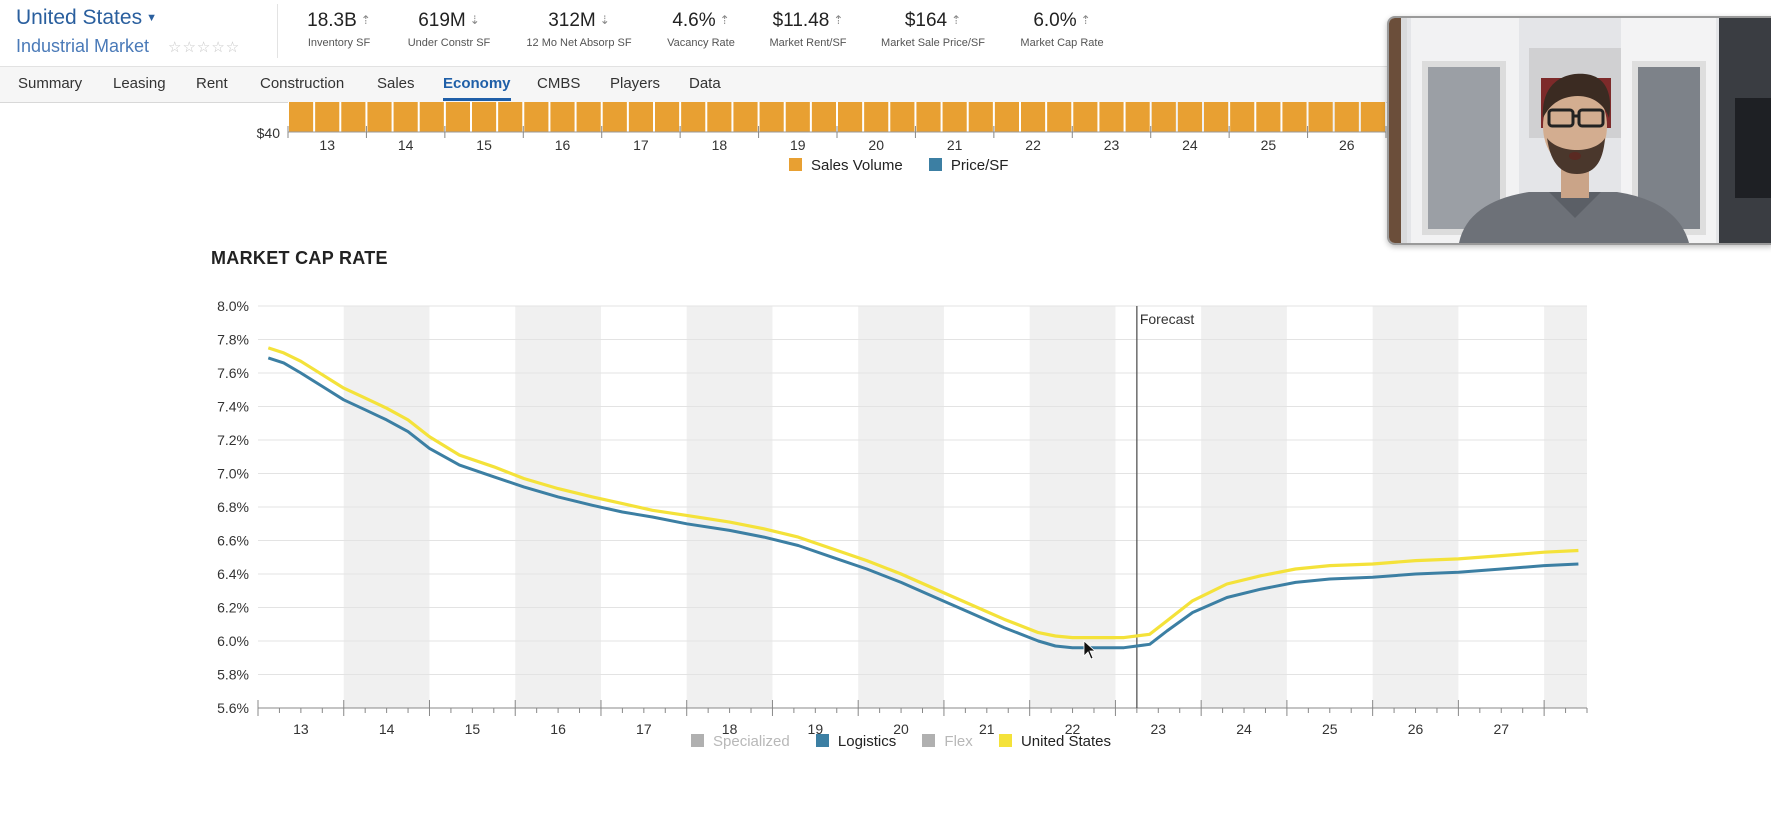 The width and height of the screenshot is (1771, 831). I want to click on sales-x-tick-label: 24, so click(1190, 145).